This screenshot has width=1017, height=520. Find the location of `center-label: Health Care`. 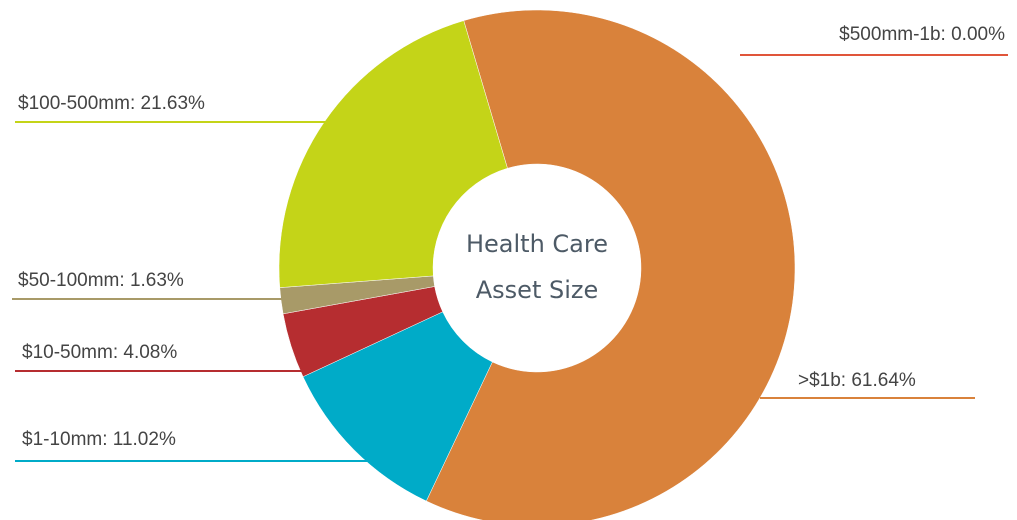

center-label: Health Care is located at coordinates (537, 244).